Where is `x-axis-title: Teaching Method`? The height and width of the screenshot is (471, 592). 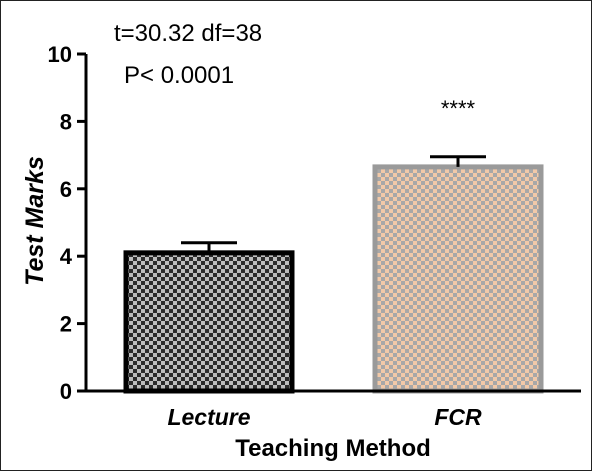 x-axis-title: Teaching Method is located at coordinates (333, 448).